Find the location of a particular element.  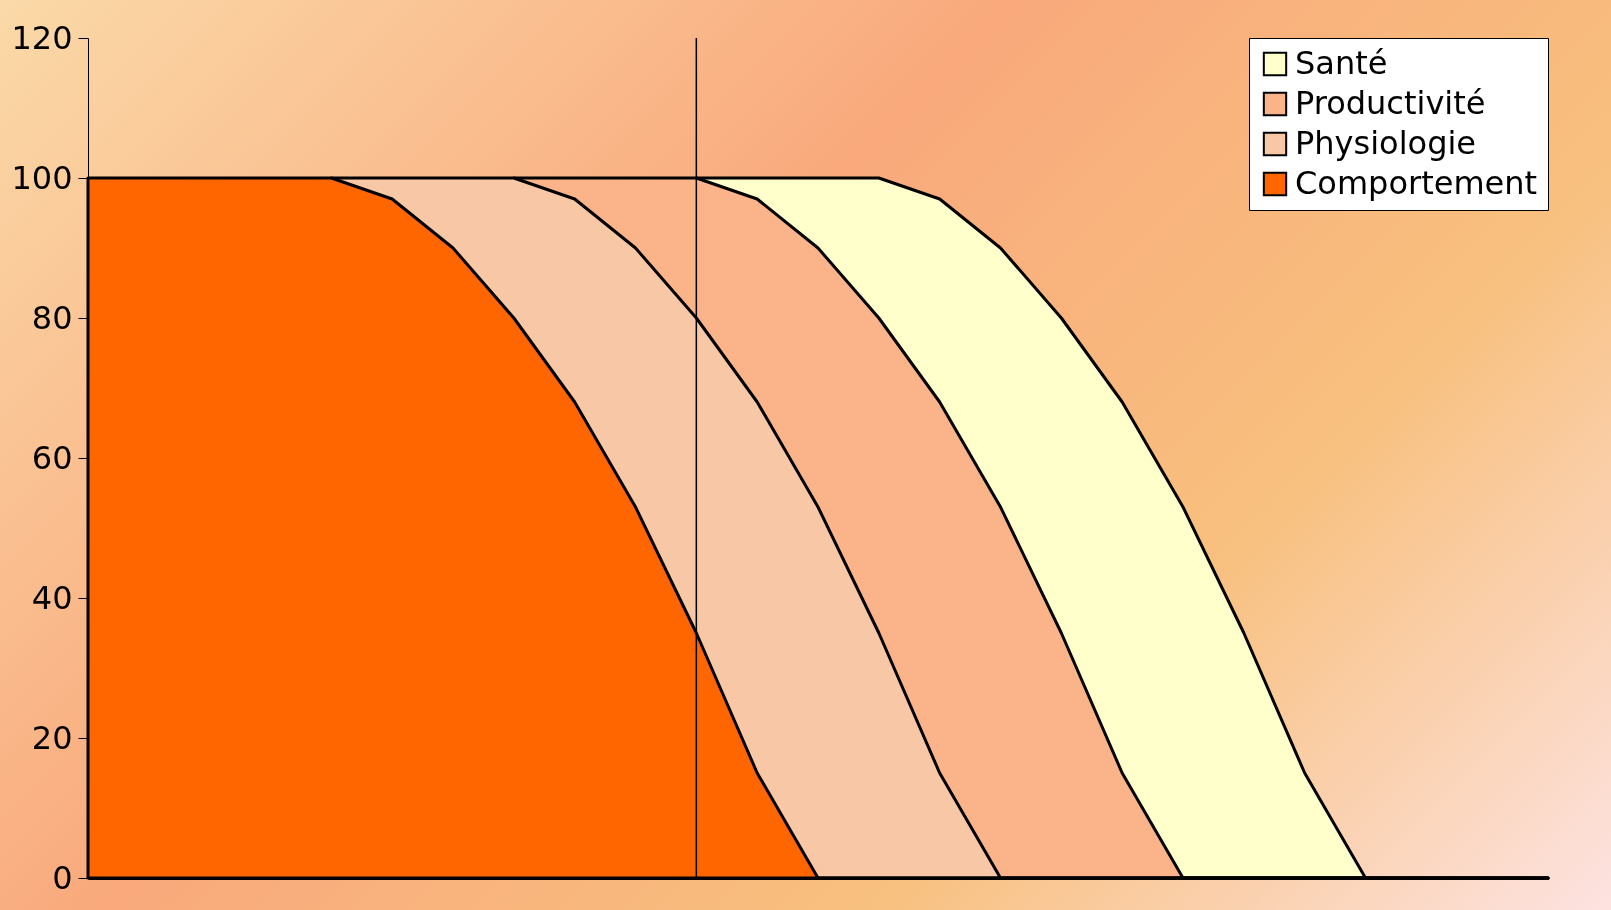

y-tick-label: 80 is located at coordinates (52, 317).